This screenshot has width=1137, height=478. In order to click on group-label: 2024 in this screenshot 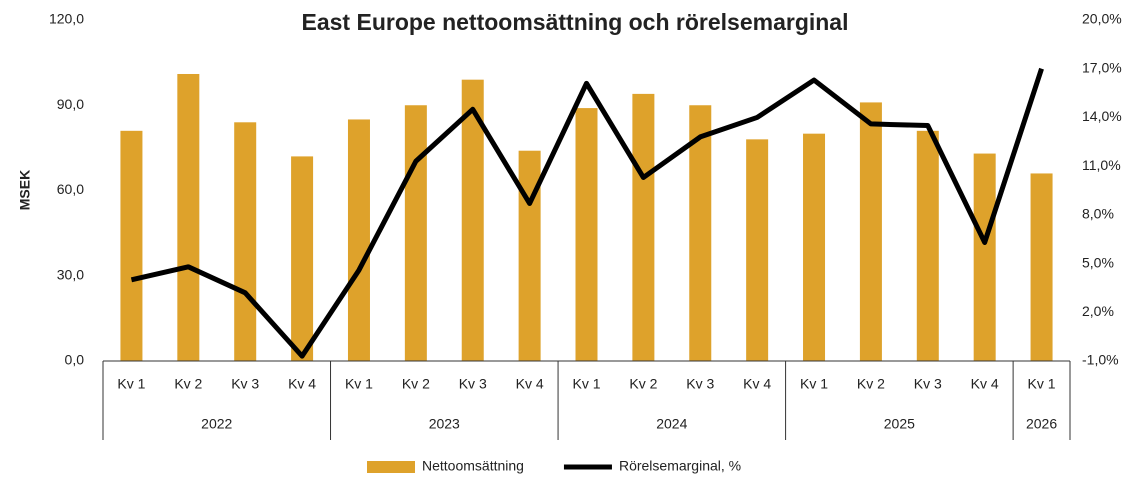, I will do `click(671, 424)`.